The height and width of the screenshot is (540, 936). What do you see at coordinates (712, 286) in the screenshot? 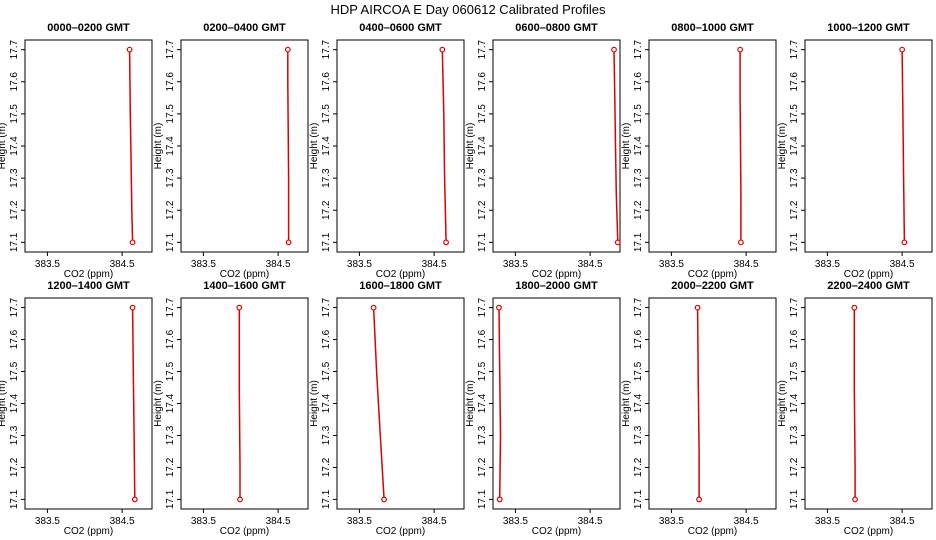
I see `panel-title: 2000–2200 GMT` at bounding box center [712, 286].